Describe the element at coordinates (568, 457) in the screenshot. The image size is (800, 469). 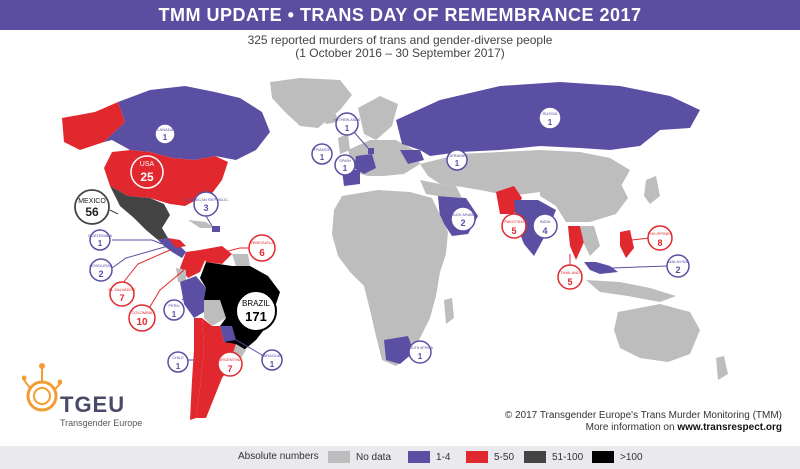
I see `legend-label: 51-100` at that location.